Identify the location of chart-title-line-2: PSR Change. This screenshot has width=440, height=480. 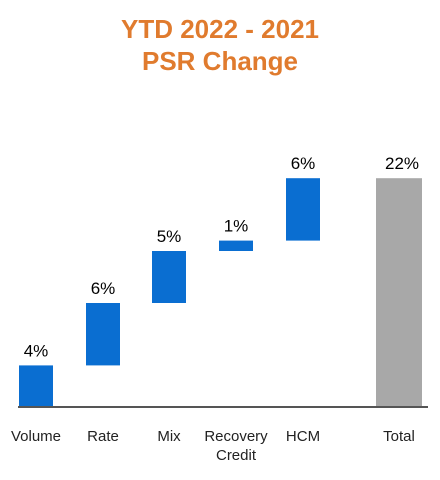
(220, 61).